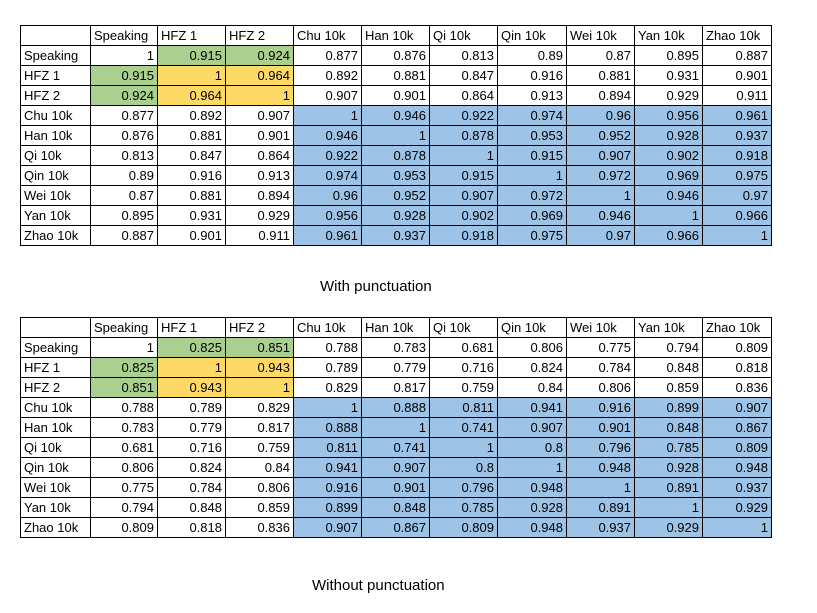  What do you see at coordinates (463, 487) in the screenshot?
I see `table-cell: 0.796` at bounding box center [463, 487].